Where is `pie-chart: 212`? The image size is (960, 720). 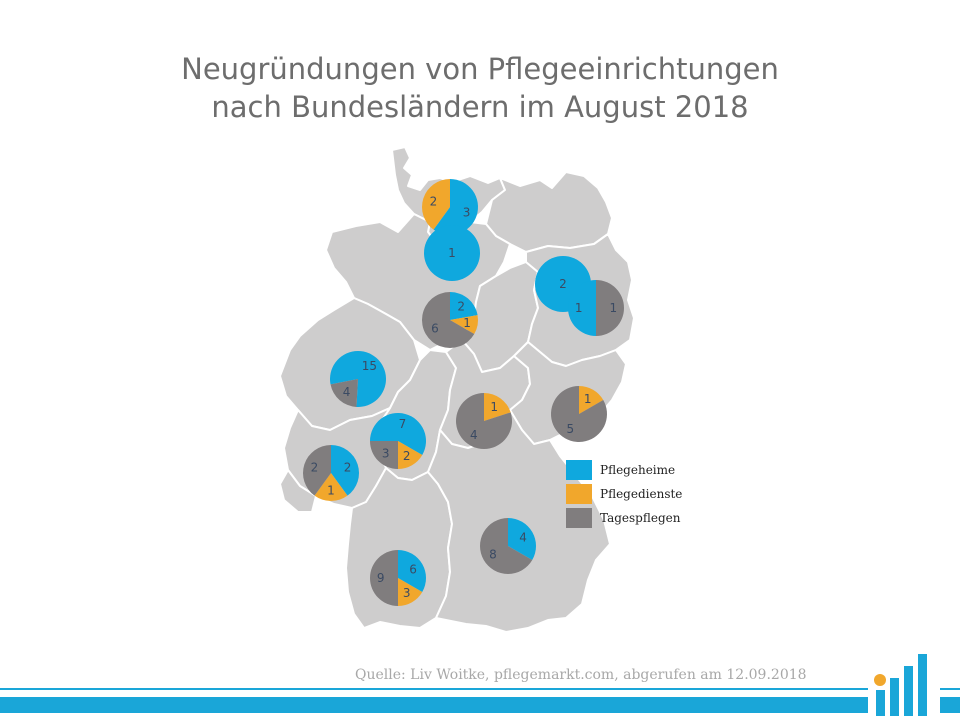
pie-chart: 212 is located at coordinates (331, 473).